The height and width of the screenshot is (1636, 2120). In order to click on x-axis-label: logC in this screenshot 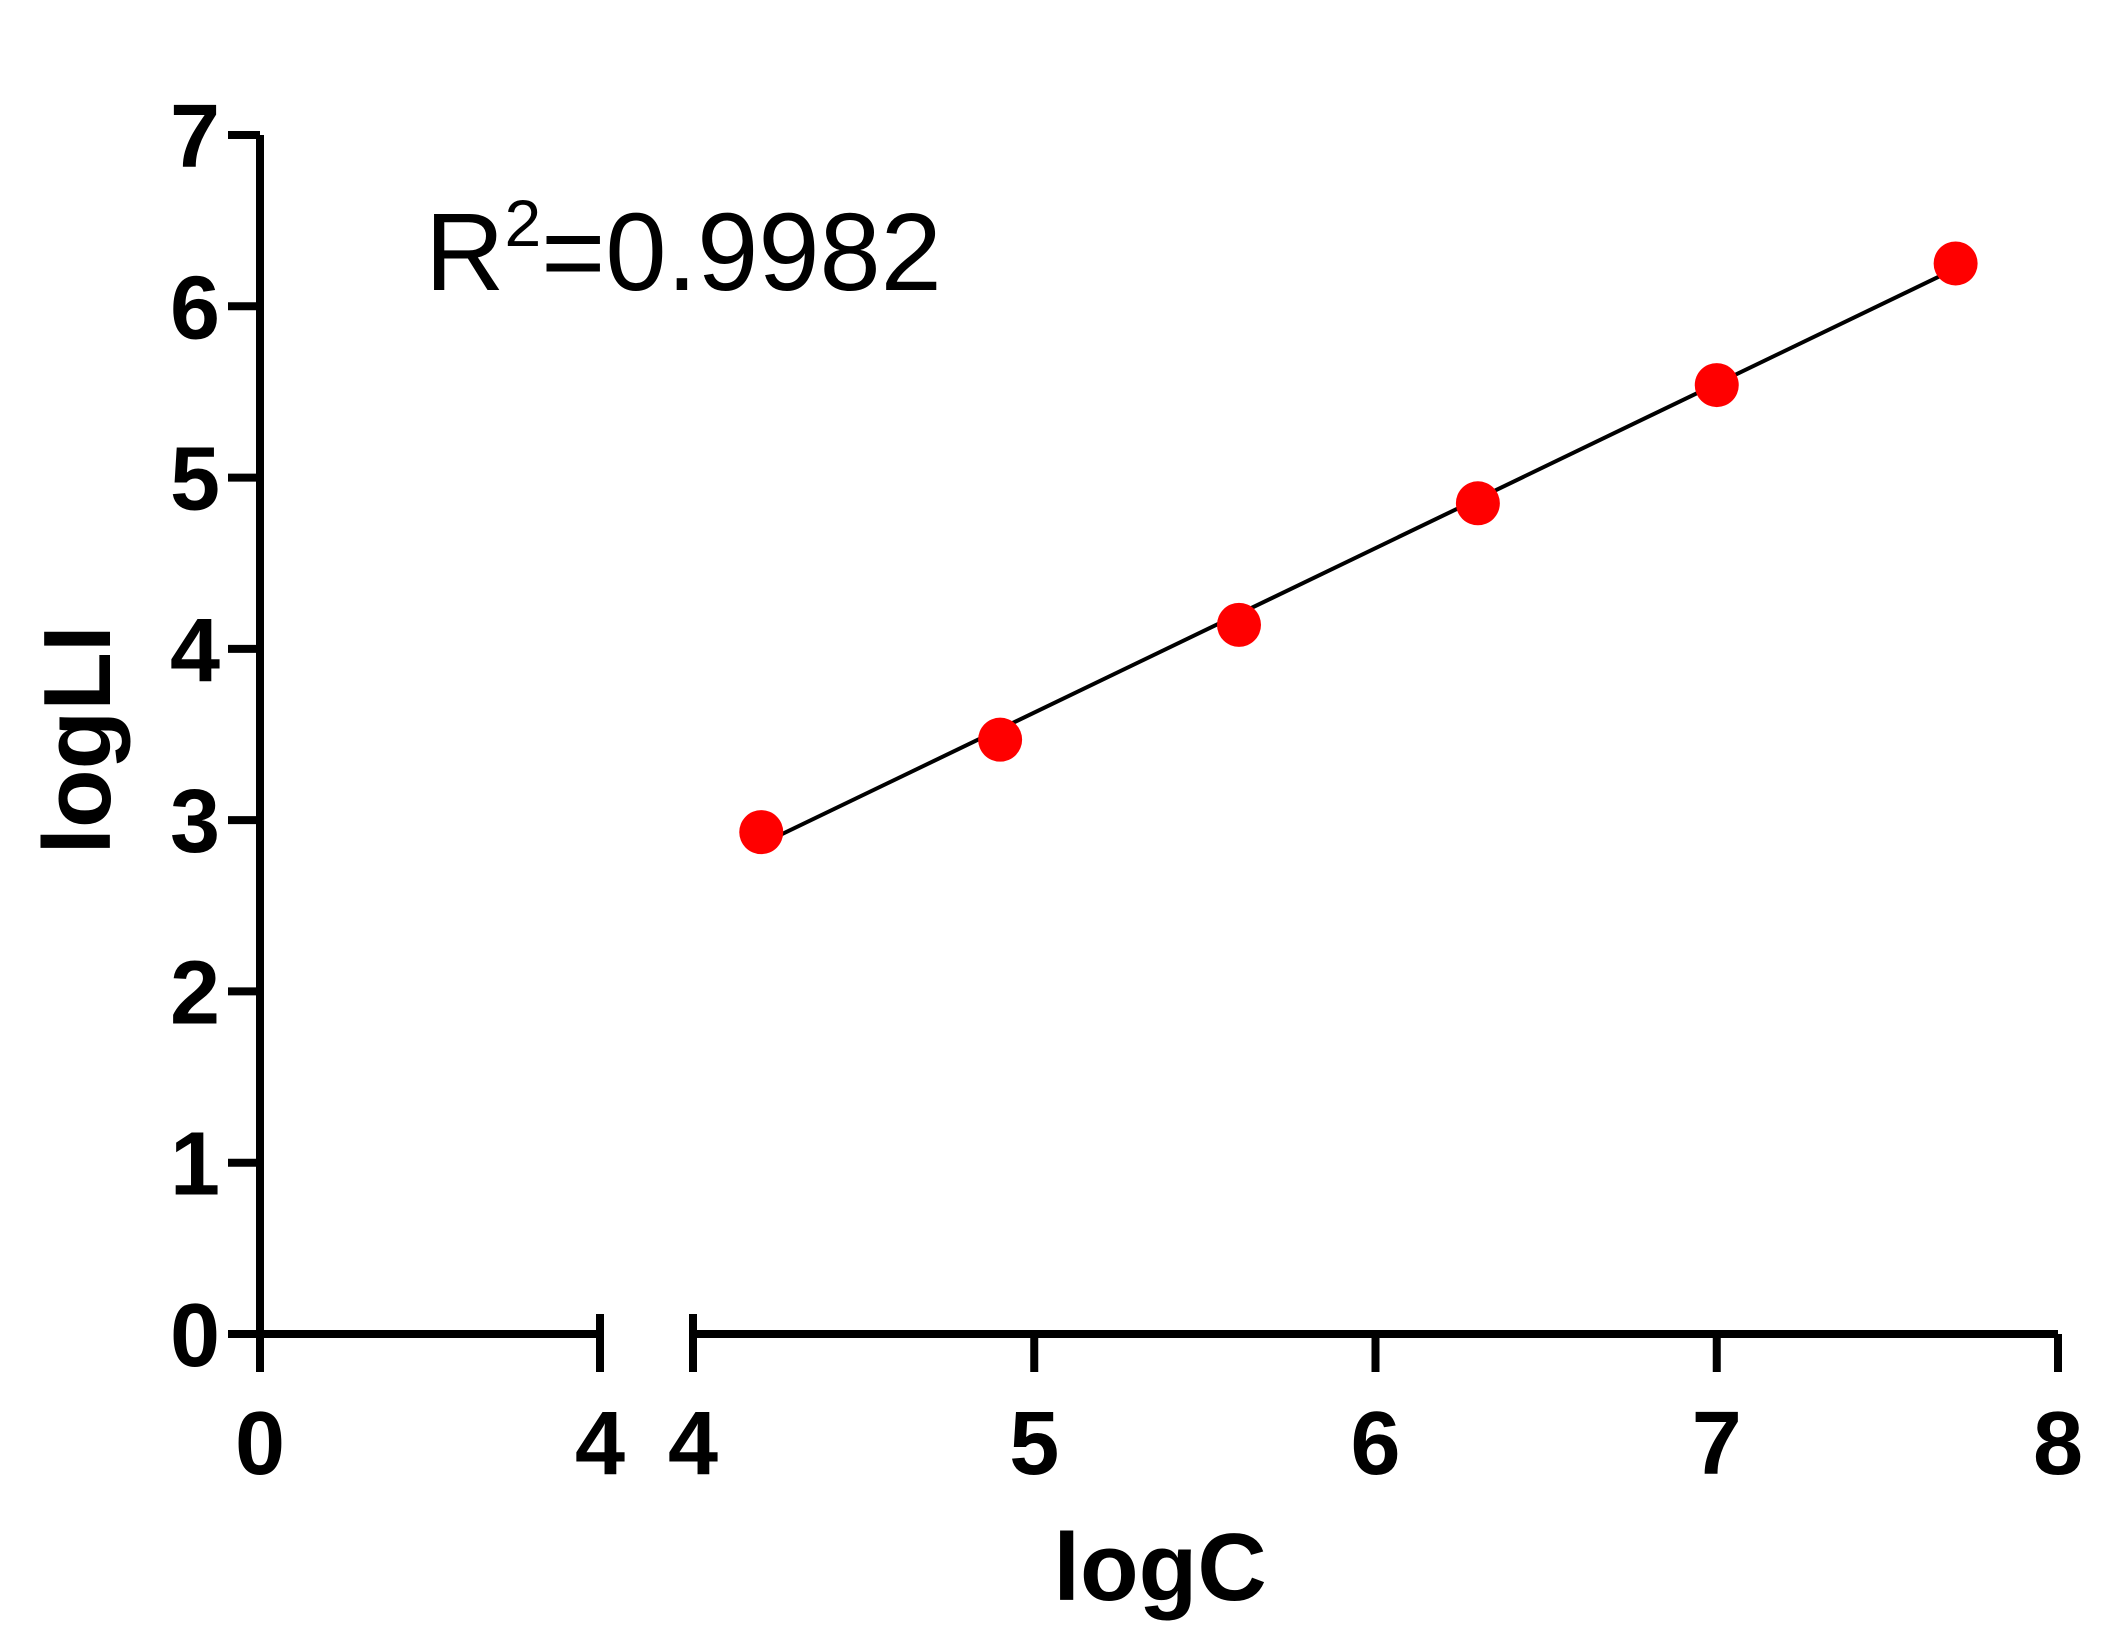, I will do `click(1159, 1567)`.